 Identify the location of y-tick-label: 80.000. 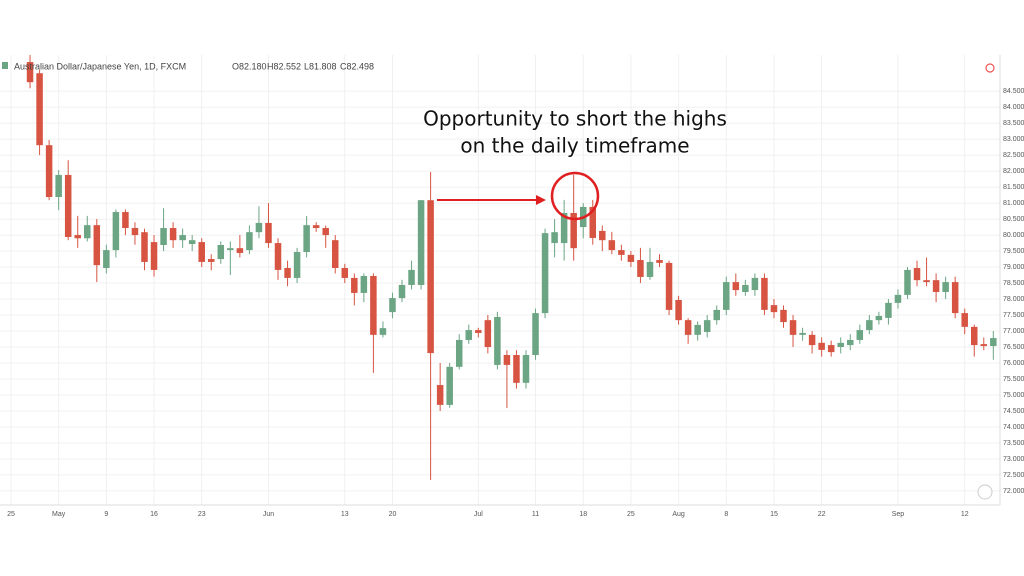
(1013, 235).